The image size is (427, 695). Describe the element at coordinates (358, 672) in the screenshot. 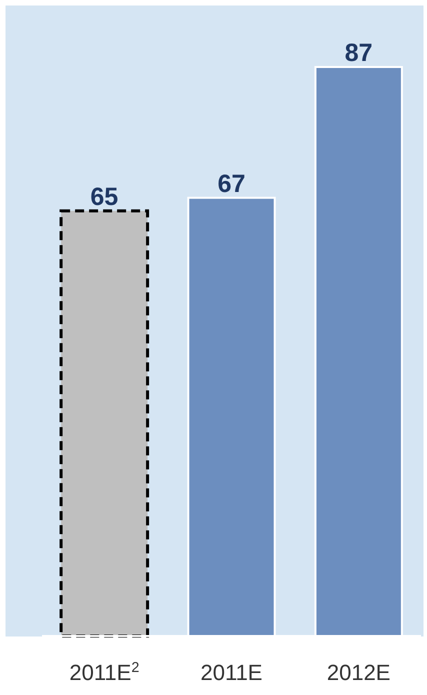

I see `x-tick-label: 2012E` at that location.